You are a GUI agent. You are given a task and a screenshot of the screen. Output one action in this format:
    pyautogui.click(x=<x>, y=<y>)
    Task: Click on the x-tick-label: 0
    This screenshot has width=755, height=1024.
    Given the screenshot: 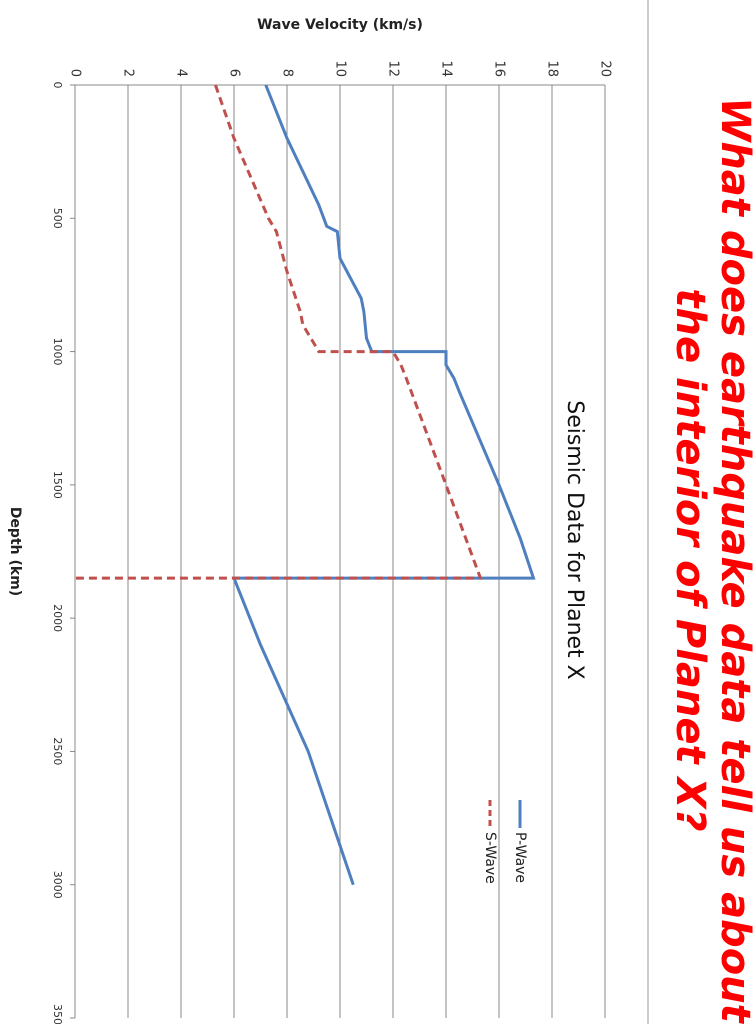 What is the action you would take?
    pyautogui.click(x=57, y=85)
    